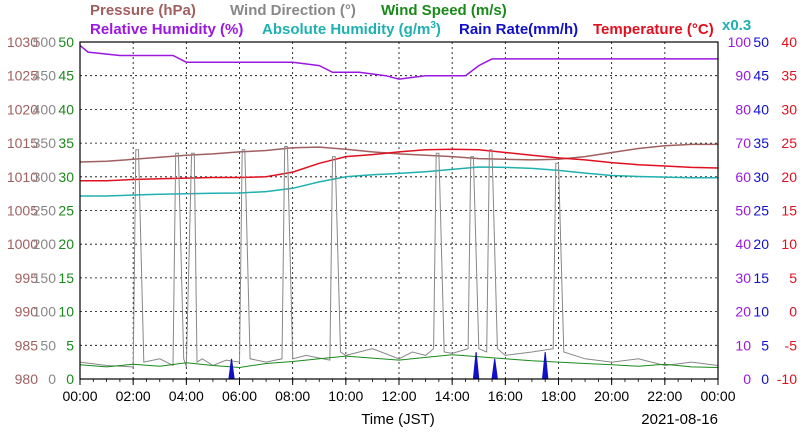  Describe the element at coordinates (398, 62) in the screenshot. I see `series-relative-humidity` at that location.